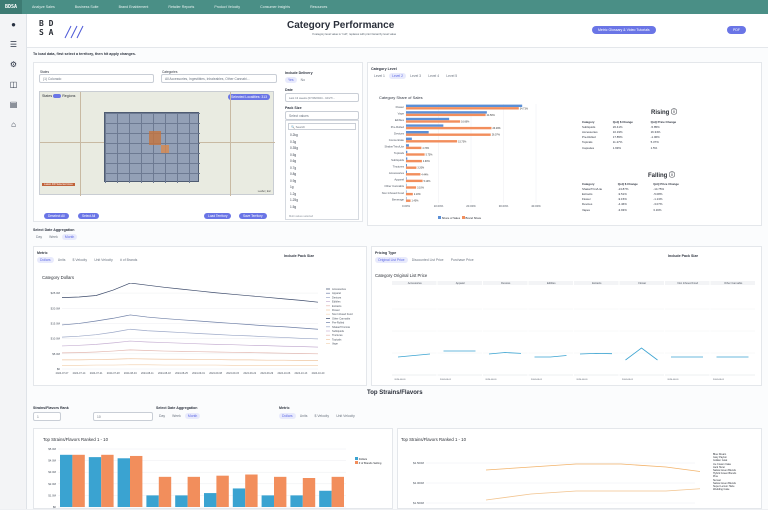 The image size is (768, 510). Describe the element at coordinates (264, 191) in the screenshot. I see `map-attribution: Leaflet | Esri` at that location.